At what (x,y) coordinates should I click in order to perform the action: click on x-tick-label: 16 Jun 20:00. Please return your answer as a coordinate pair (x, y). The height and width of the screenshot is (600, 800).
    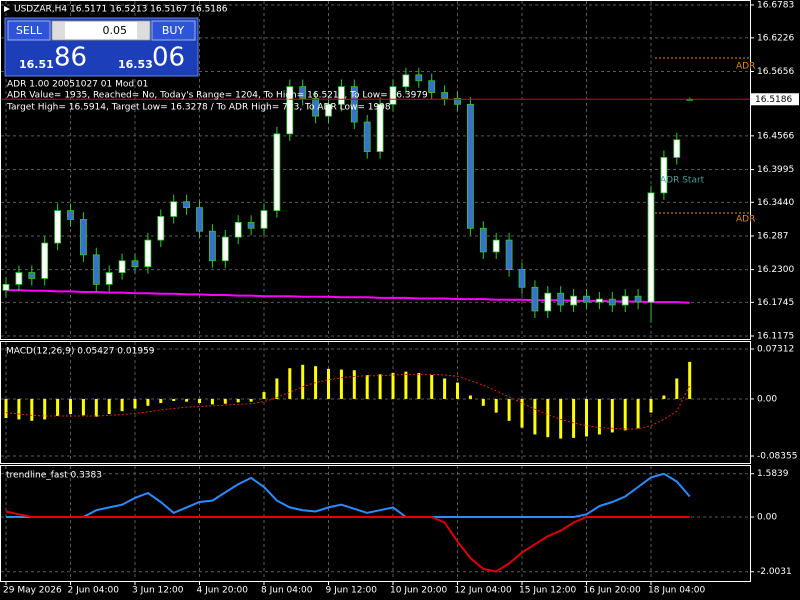
    Looking at the image, I should click on (612, 591).